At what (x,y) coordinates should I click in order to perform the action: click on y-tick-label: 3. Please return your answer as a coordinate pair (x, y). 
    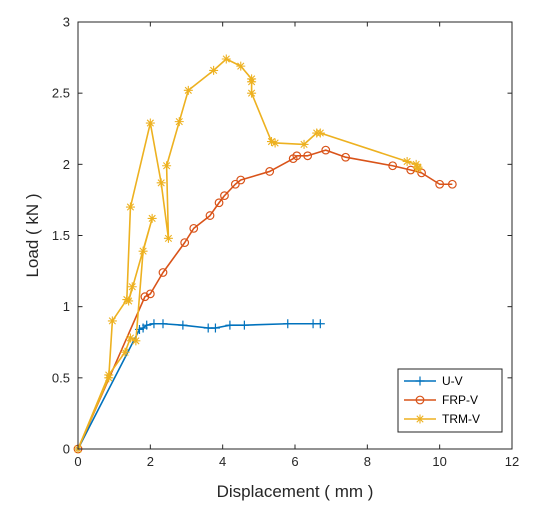
    Looking at the image, I should click on (66, 22).